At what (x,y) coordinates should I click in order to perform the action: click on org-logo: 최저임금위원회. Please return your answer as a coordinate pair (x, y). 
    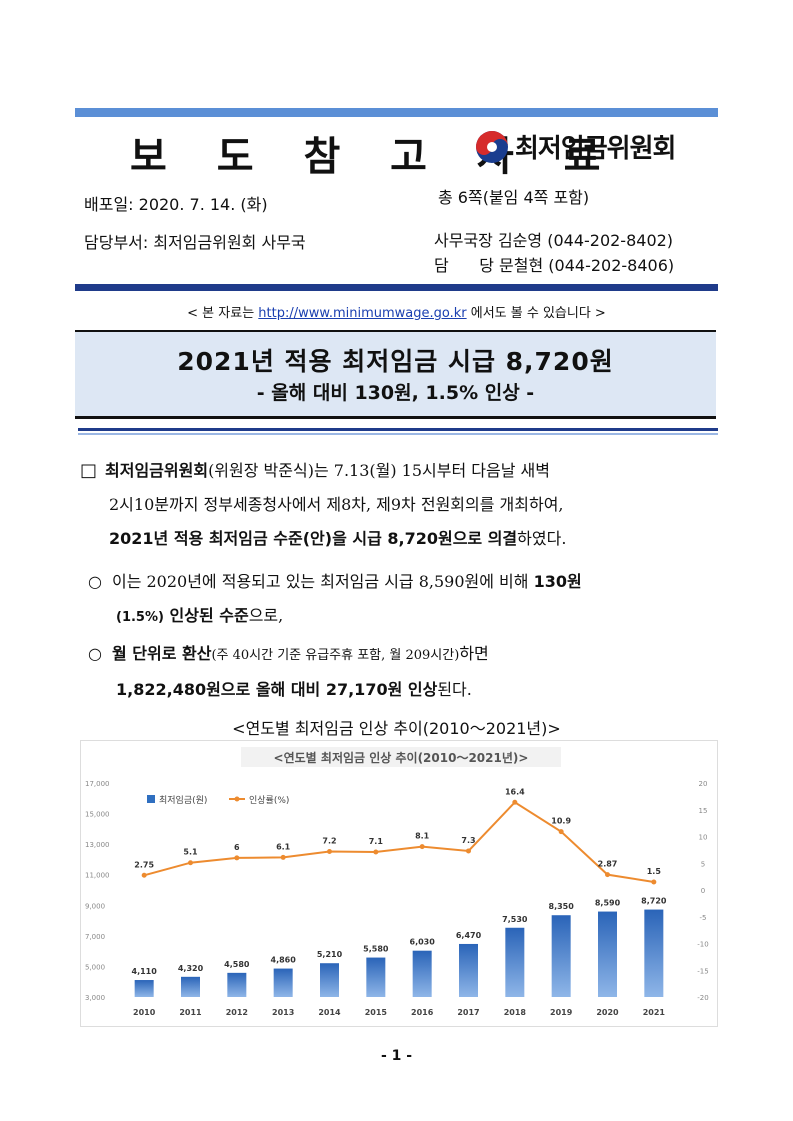
    Looking at the image, I should click on (575, 146).